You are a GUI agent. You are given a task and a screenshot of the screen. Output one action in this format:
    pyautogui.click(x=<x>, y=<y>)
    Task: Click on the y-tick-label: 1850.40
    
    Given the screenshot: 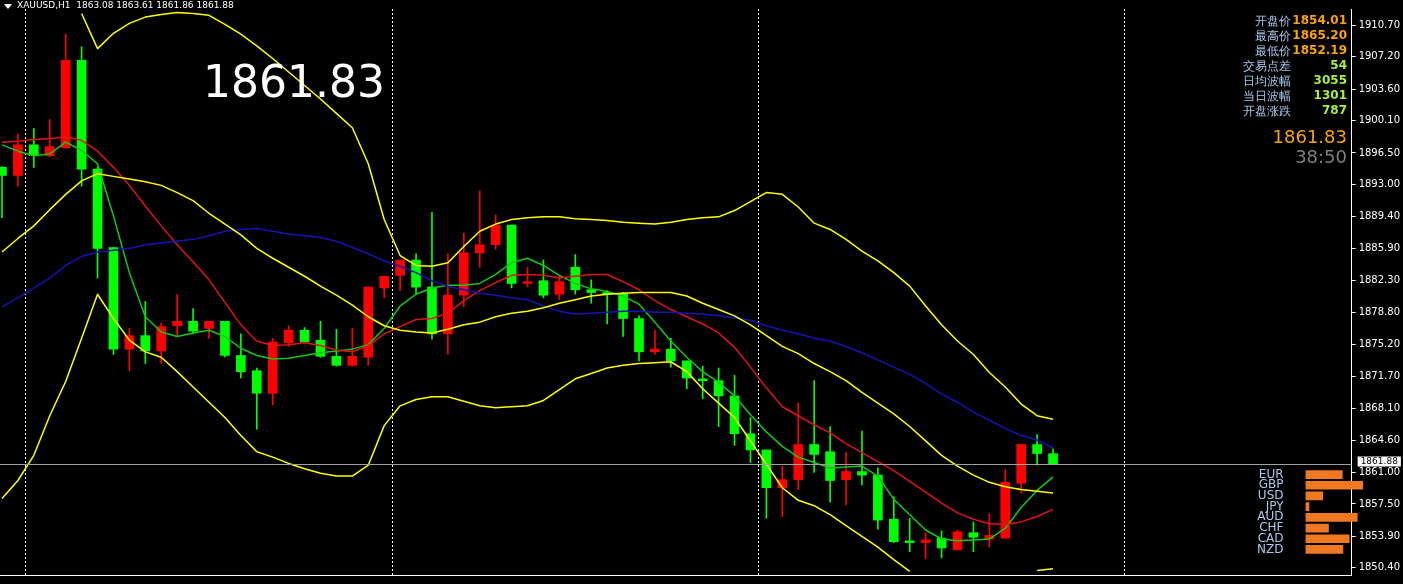 What is the action you would take?
    pyautogui.click(x=1379, y=567)
    